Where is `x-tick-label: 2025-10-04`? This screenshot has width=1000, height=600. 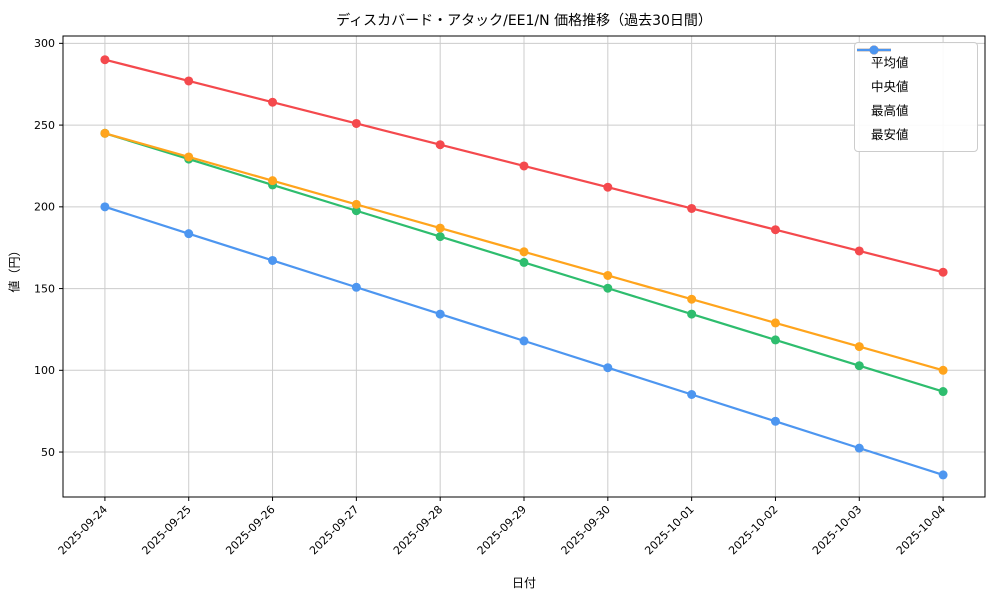 x-tick-label: 2025-10-04 is located at coordinates (921, 530).